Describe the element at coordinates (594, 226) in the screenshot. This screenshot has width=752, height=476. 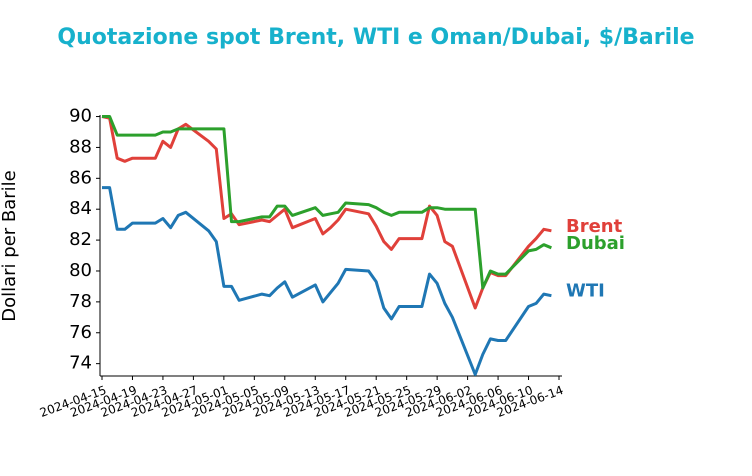
I see `series-label: Brent` at that location.